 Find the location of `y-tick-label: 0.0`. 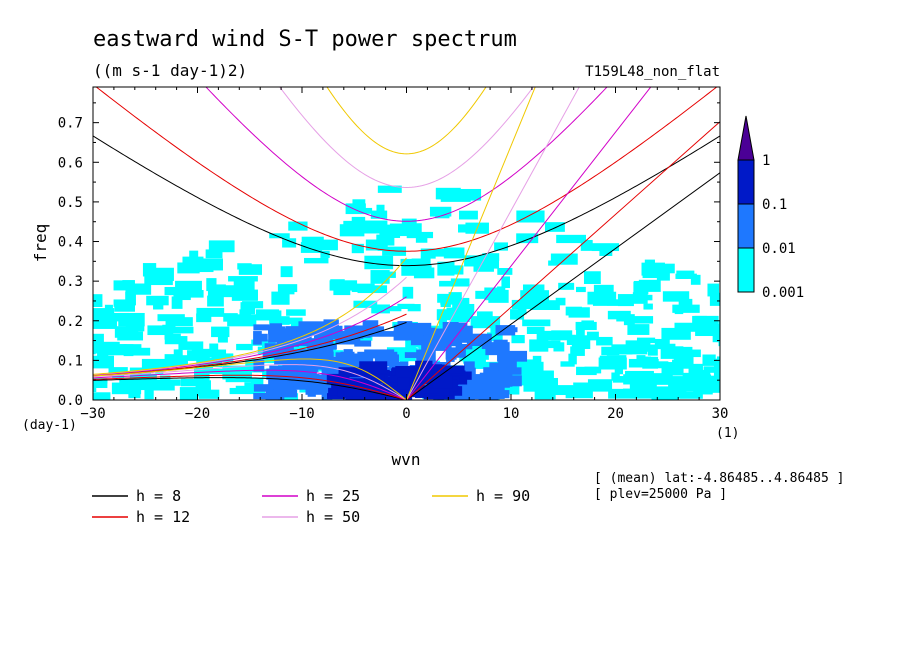

y-tick-label: 0.0 is located at coordinates (70, 401).